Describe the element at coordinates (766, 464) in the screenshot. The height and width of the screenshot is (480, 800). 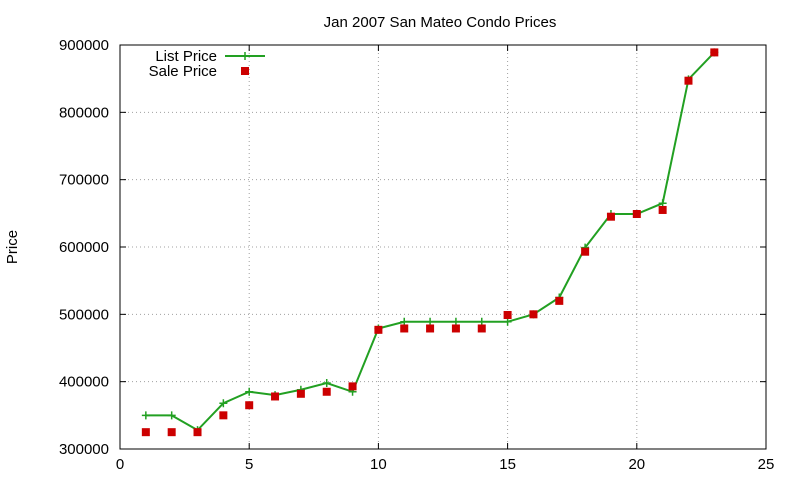
I see `x-tick-label: 25` at that location.